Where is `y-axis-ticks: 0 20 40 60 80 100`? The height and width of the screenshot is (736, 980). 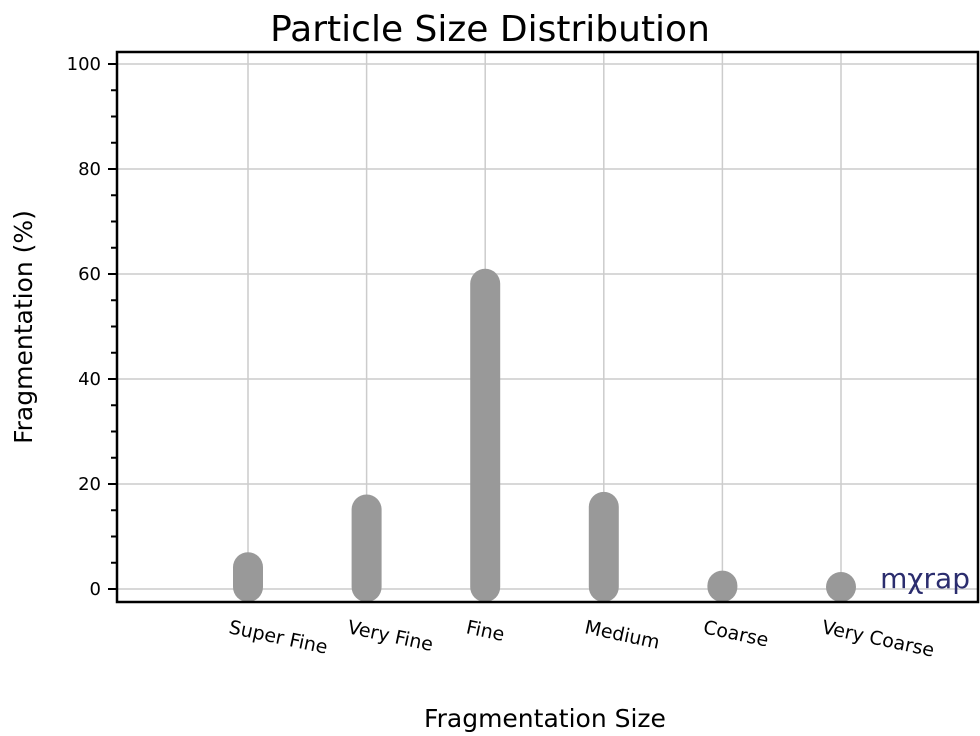 y-axis-ticks: 0 20 40 60 80 100 is located at coordinates (92, 327).